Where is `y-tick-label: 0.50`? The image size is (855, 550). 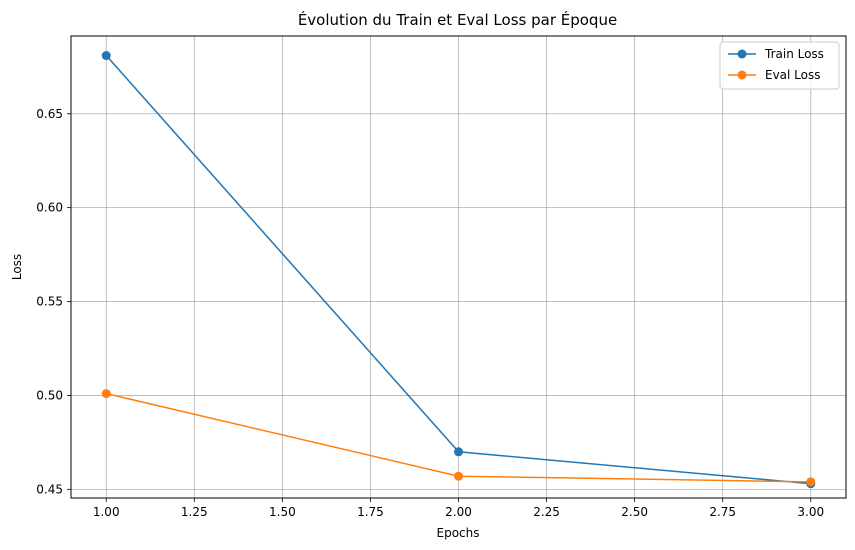 y-tick-label: 0.50 is located at coordinates (49, 395).